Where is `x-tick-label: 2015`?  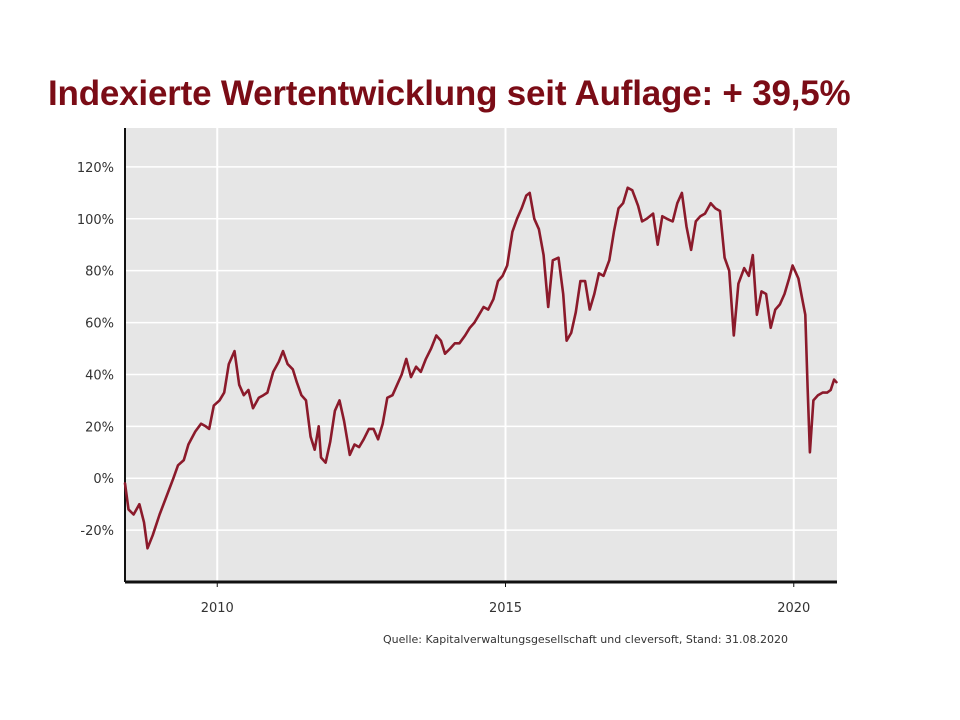
x-tick-label: 2015 is located at coordinates (505, 608).